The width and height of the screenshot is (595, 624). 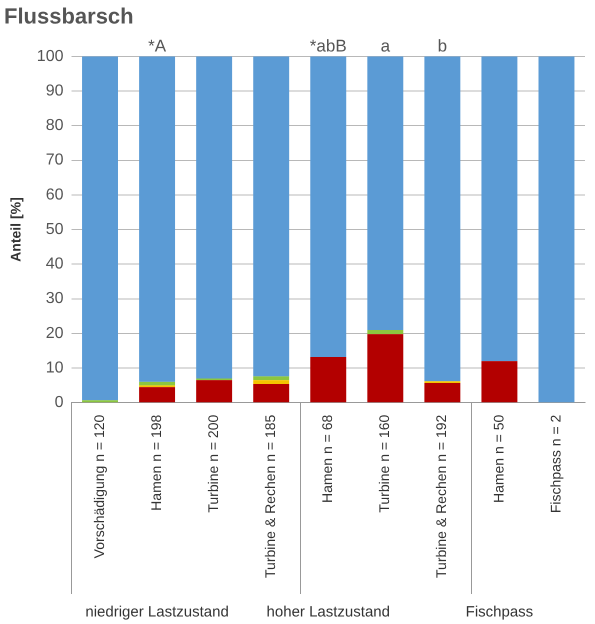 What do you see at coordinates (15, 229) in the screenshot?
I see `y-axis-title: Anteil [%]` at bounding box center [15, 229].